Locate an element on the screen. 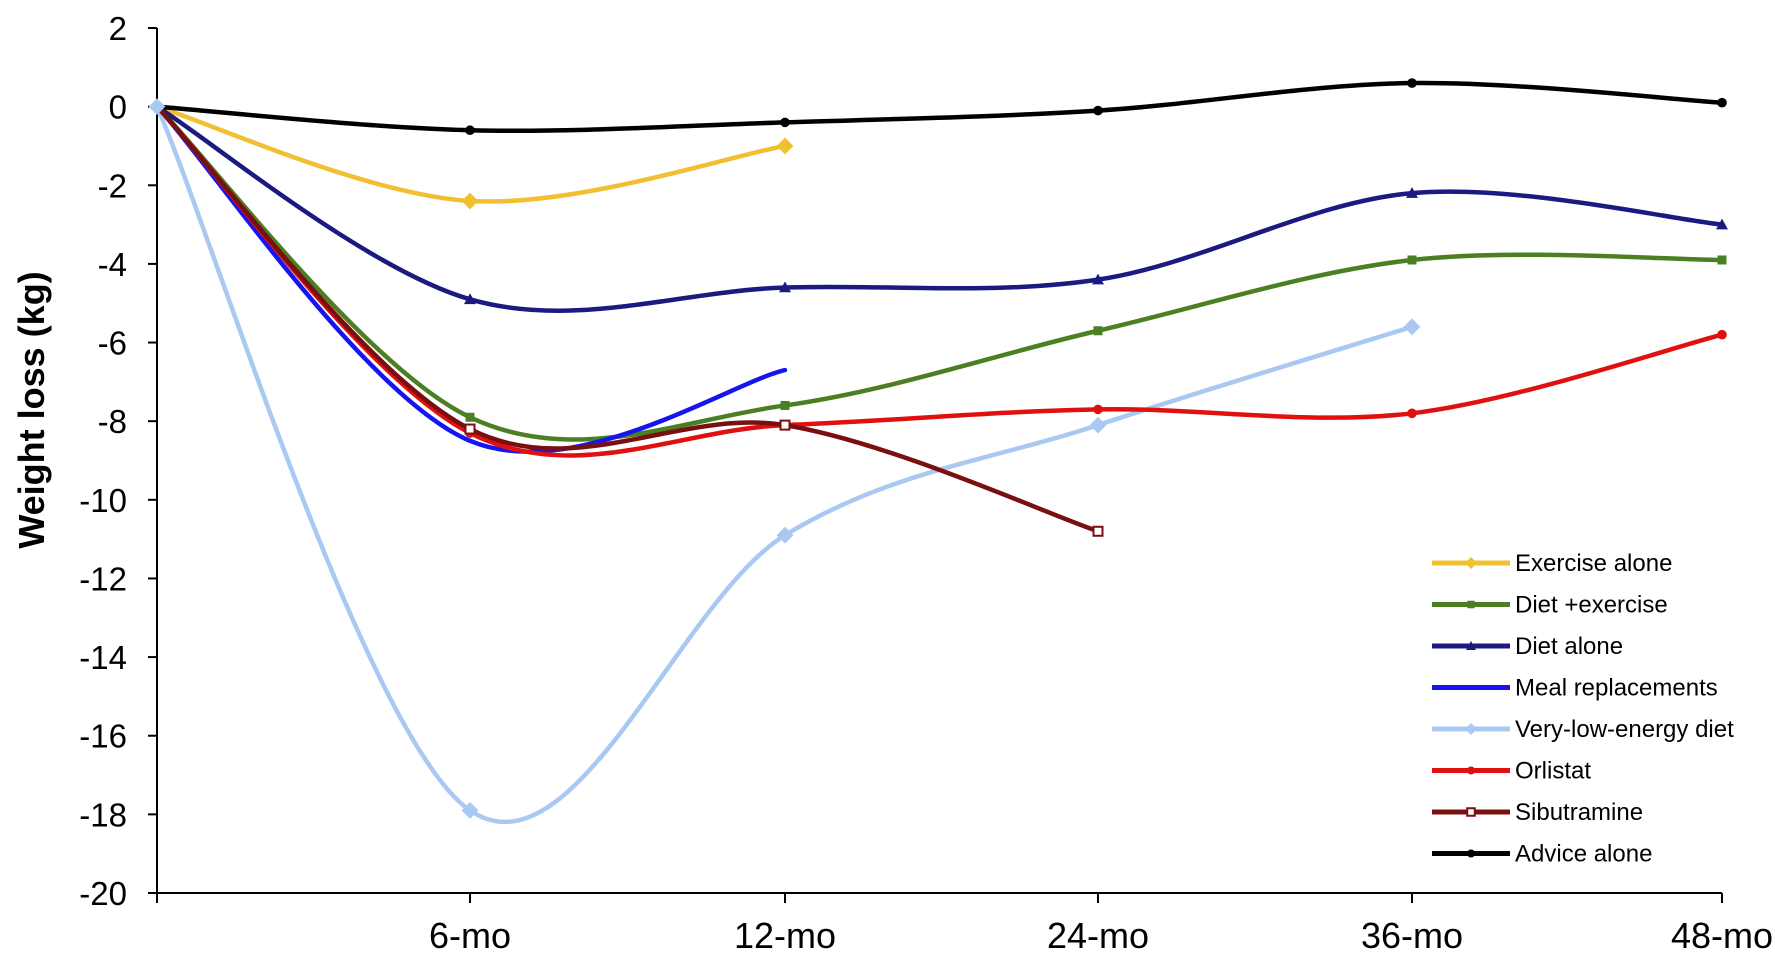 This screenshot has height=956, width=1775. y-tick-label: -12 is located at coordinates (103, 578).